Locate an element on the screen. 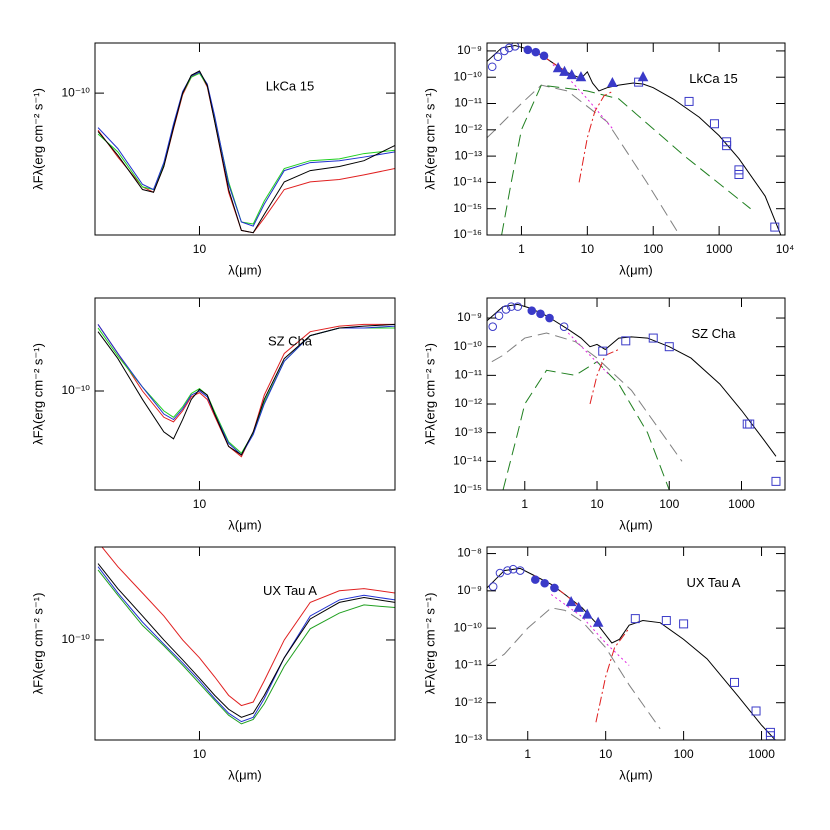 This screenshot has height=830, width=830. y-tick-label: 10⁻⁸ is located at coordinates (469, 553).